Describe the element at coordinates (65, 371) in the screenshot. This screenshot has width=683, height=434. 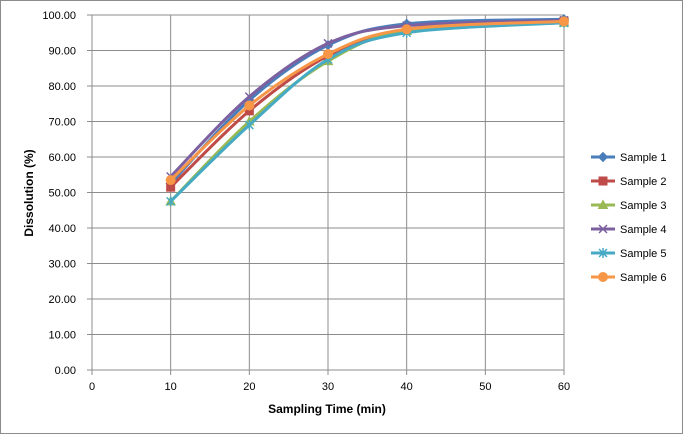
I see `y-tick-label: 0.00` at that location.